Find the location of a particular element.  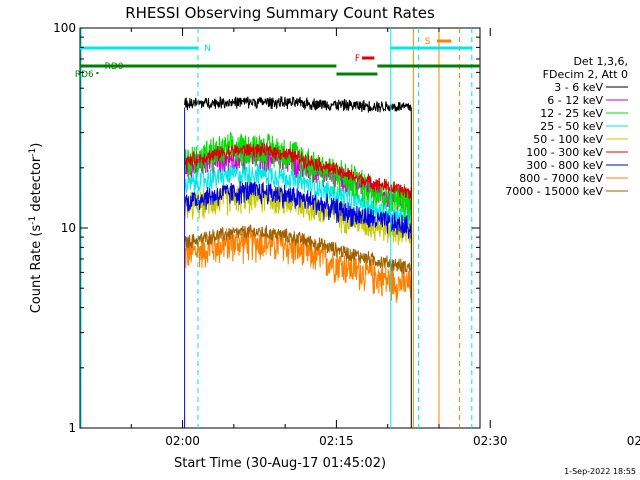

legend-header-line-1: Det 1,3,6, is located at coordinates (600, 61).